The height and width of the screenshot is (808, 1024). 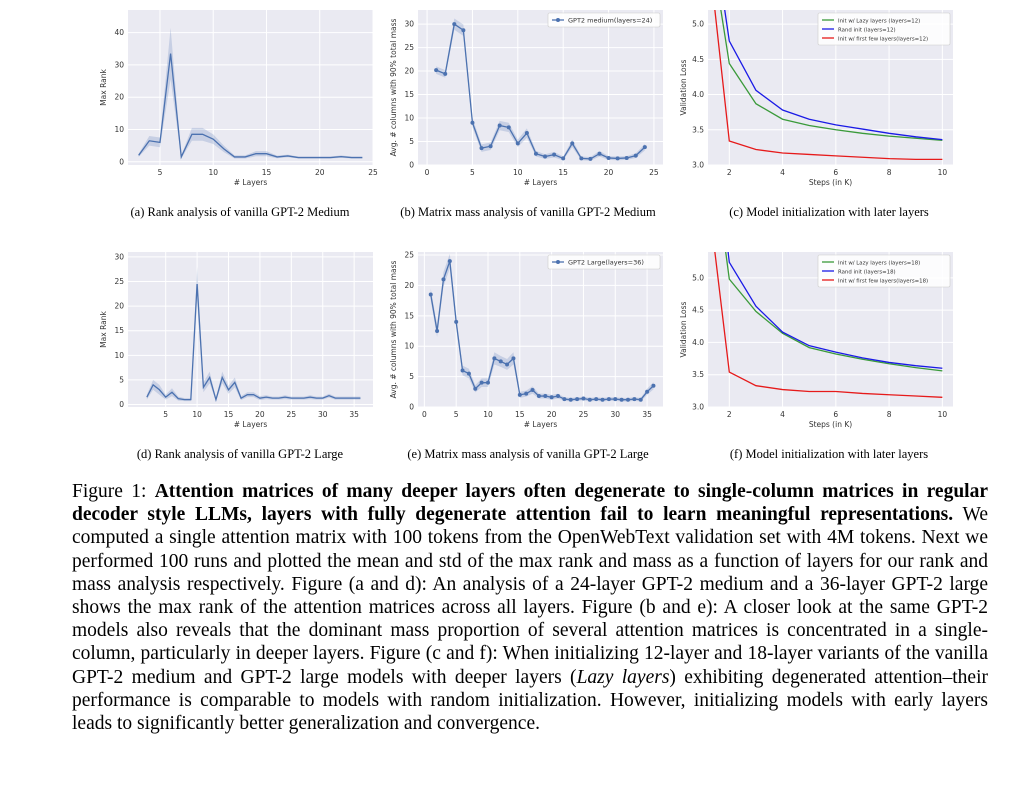 What do you see at coordinates (889, 172) in the screenshot?
I see `x-tick-label: 8` at bounding box center [889, 172].